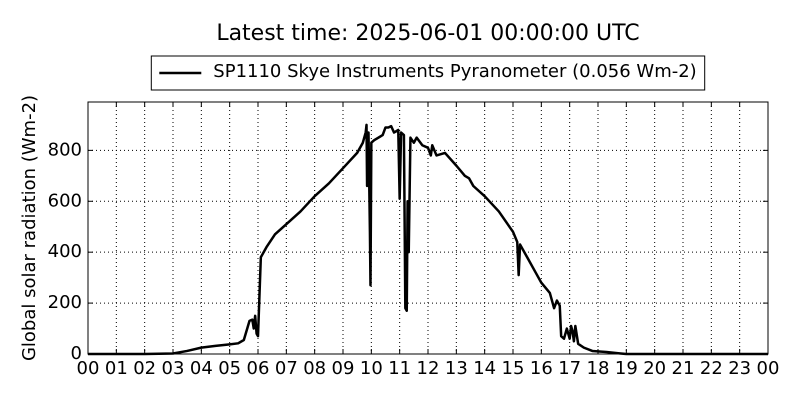  What do you see at coordinates (739, 368) in the screenshot?
I see `x-tick-label: 23` at bounding box center [739, 368].